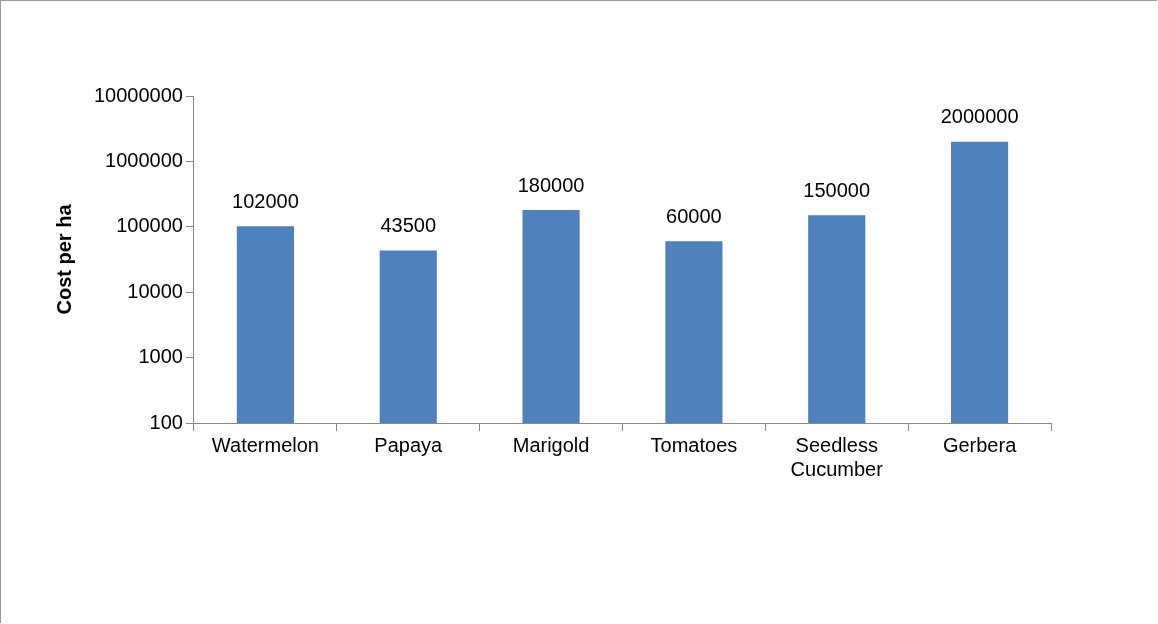 The height and width of the screenshot is (624, 1158). Describe the element at coordinates (837, 189) in the screenshot. I see `data-label: 150000` at that location.